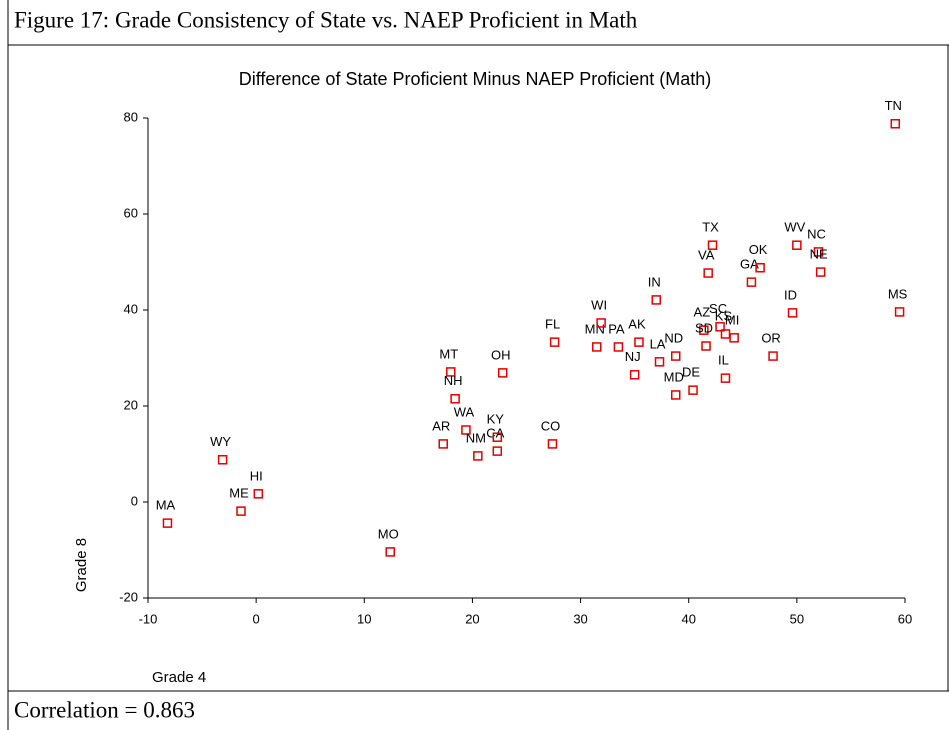  What do you see at coordinates (724, 315) in the screenshot?
I see `point-label: KS` at bounding box center [724, 315].